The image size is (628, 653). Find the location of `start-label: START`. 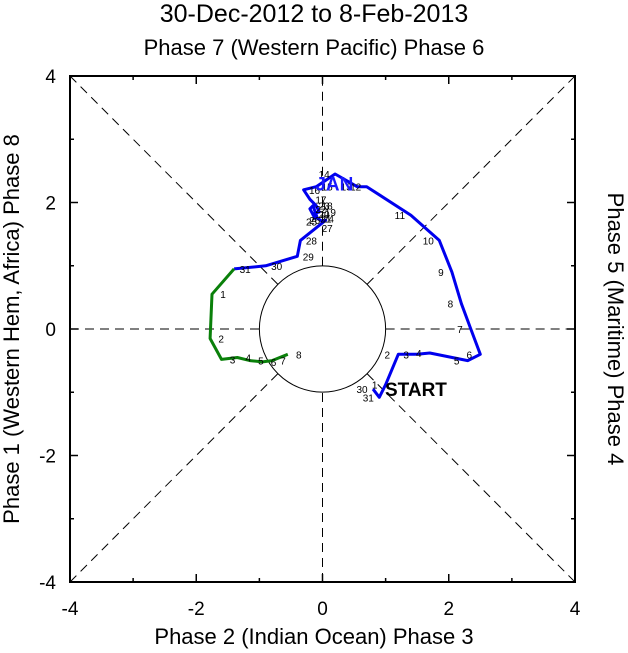

start-label: START is located at coordinates (416, 390).